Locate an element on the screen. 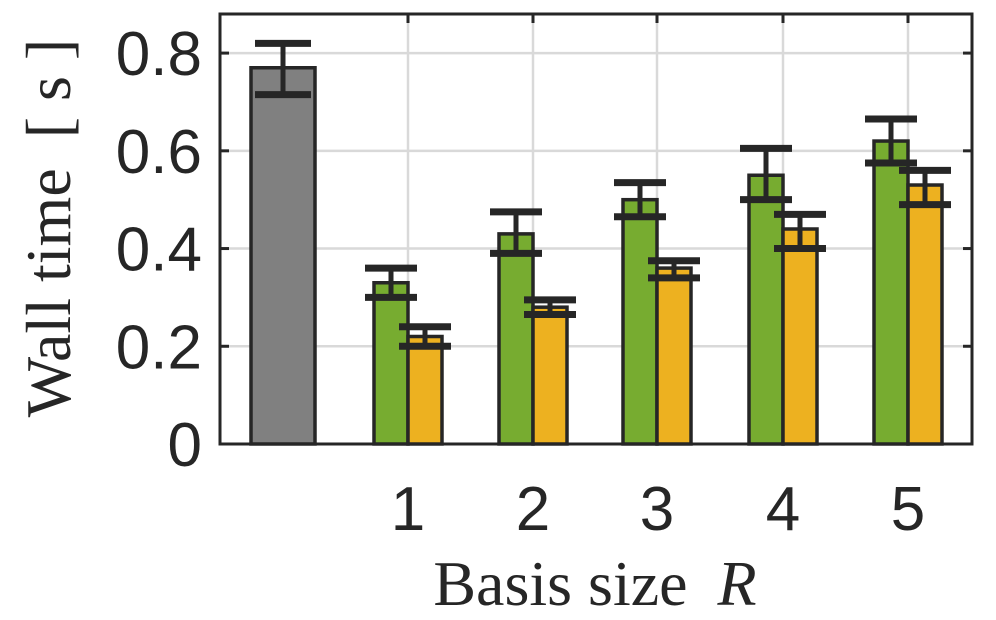 Image resolution: width=996 pixels, height=620 pixels. y-axis-label-text: Wall time is located at coordinates (48, 292).